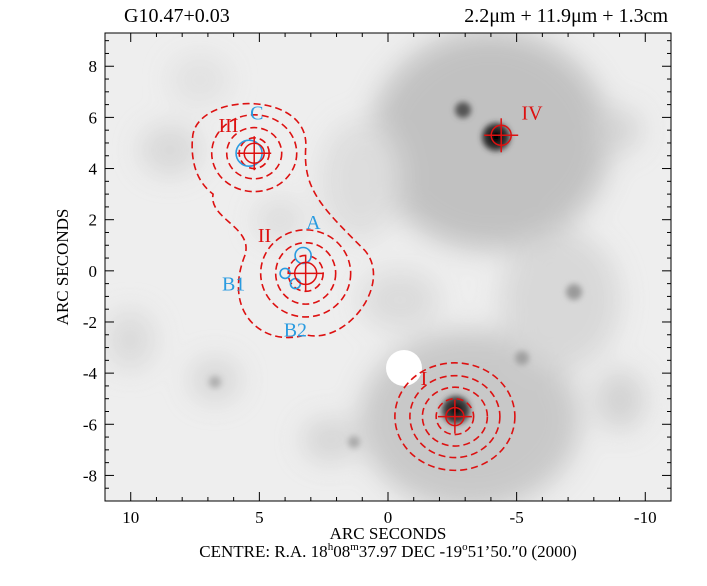 Image resolution: width=707 pixels, height=586 pixels. What do you see at coordinates (424, 379) in the screenshot?
I see `red-source-label: I` at bounding box center [424, 379].